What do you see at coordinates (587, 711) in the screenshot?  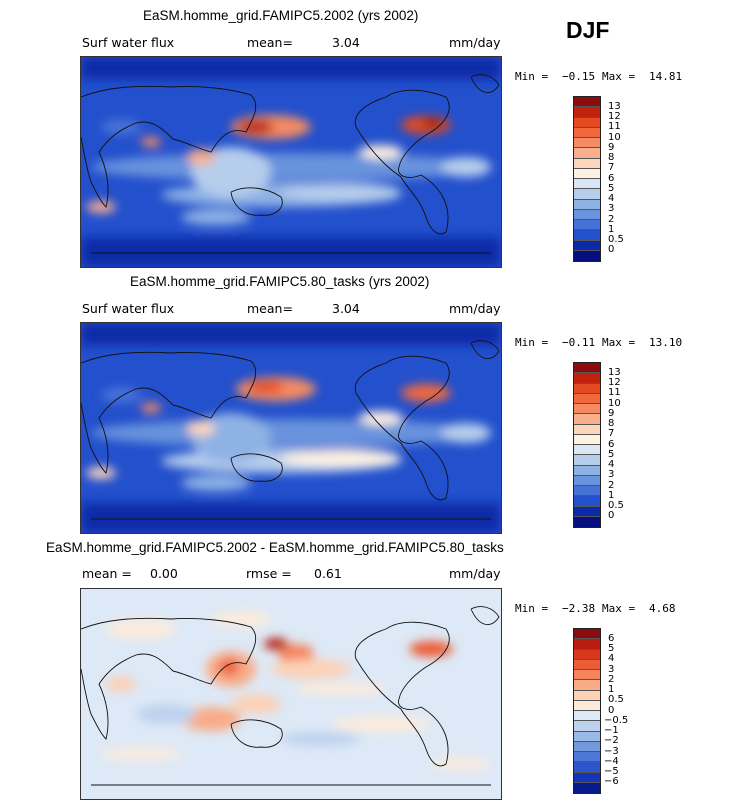 I see `panel3-colorbar` at bounding box center [587, 711].